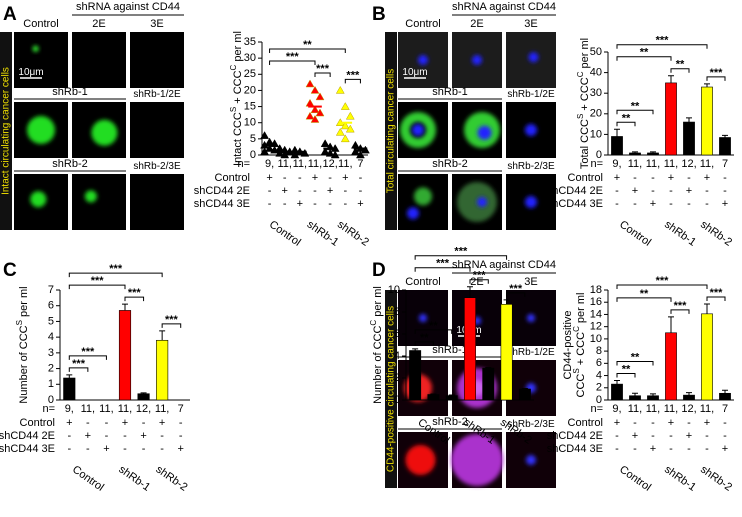  Describe the element at coordinates (580, 74) in the screenshot. I see `y-axis-title-part: C` at that location.